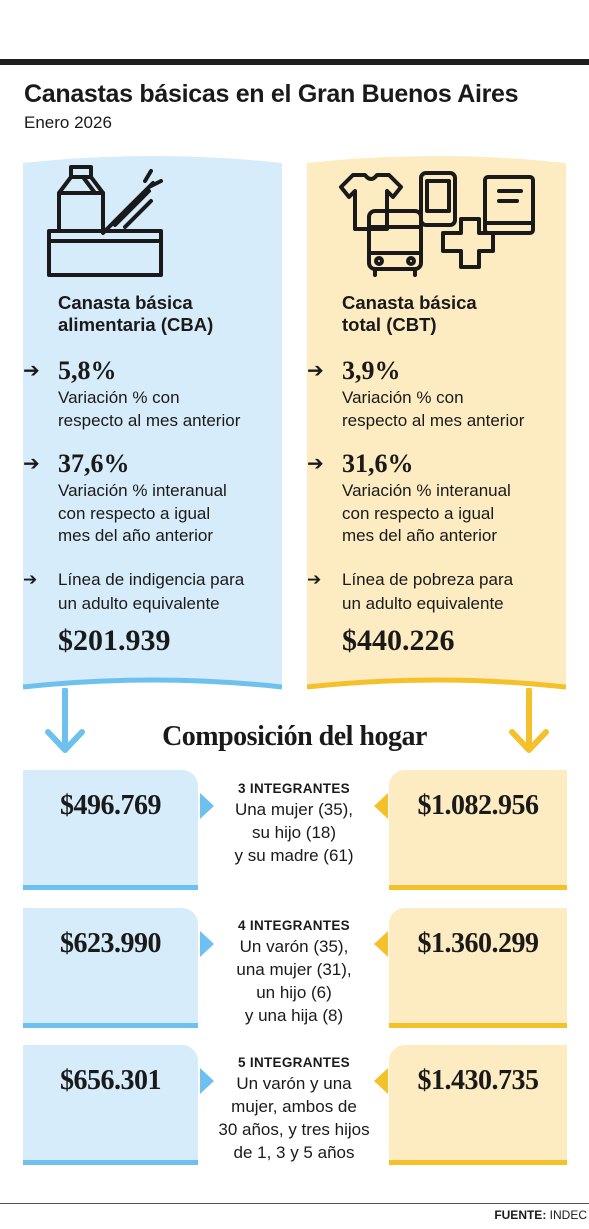 This screenshot has width=589, height=1229. What do you see at coordinates (294, 925) in the screenshot?
I see `household-heading: 4 INTEGRANTES` at bounding box center [294, 925].